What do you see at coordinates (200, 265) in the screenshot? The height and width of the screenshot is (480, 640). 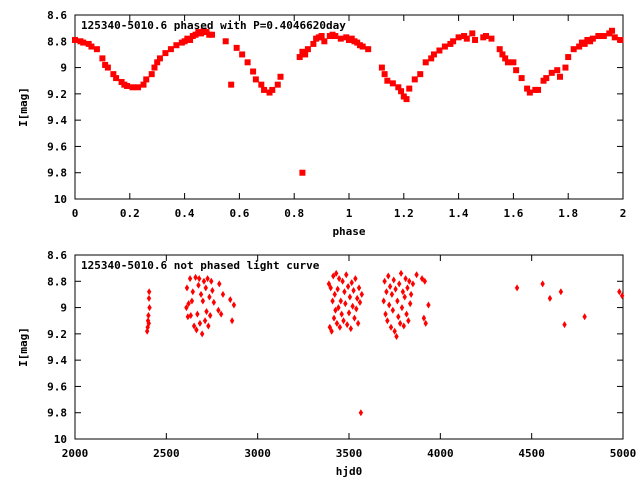 I see `unphased-chart-title: 125340-5010.6 not phased light curve` at bounding box center [200, 265].